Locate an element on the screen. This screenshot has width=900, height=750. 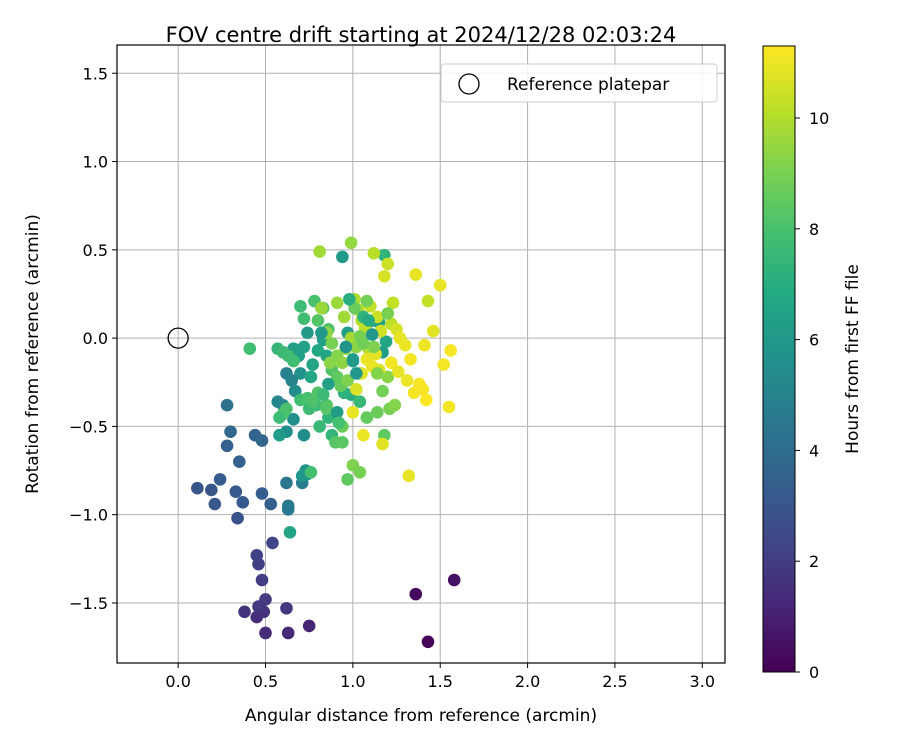
y-axis-ticks: −1.5 −1.0 −0.5 0.0 0.5 1.0 1.5 is located at coordinates (93, 338).